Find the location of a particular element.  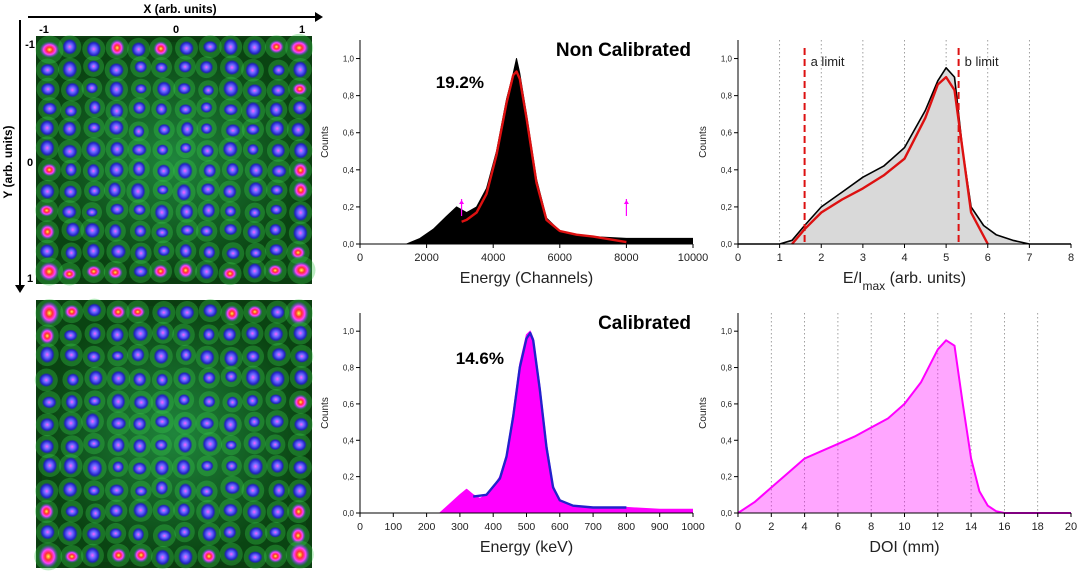

x-tick-label: 10 is located at coordinates (904, 527).